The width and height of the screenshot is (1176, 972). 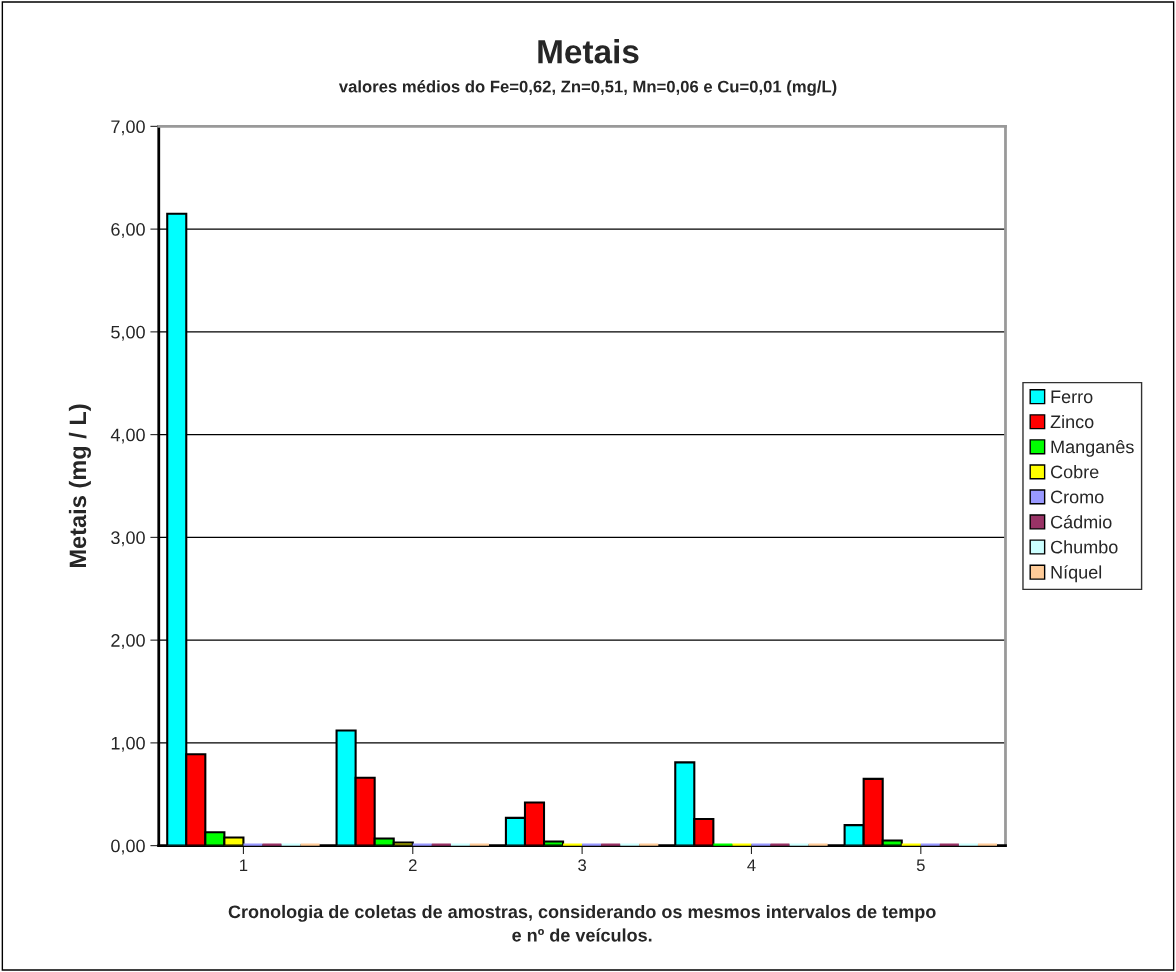 I want to click on y-tick-label: 7,00, so click(x=128, y=128).